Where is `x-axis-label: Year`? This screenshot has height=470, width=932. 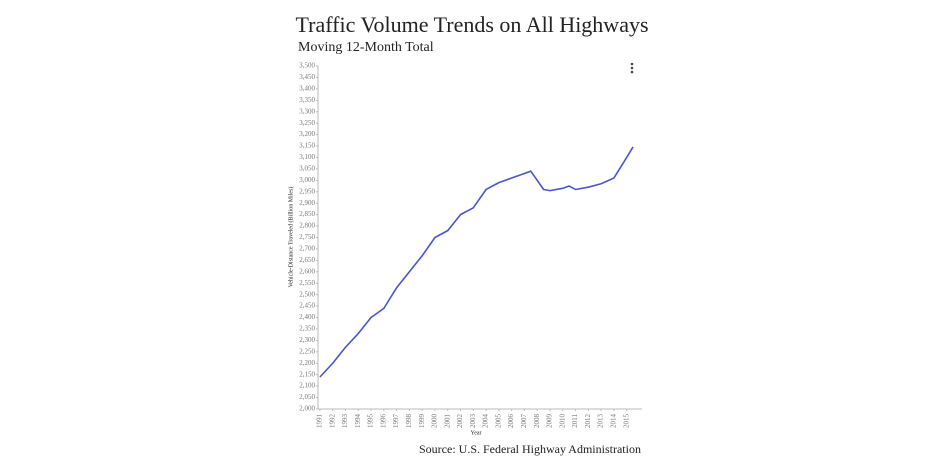 x-axis-label: Year is located at coordinates (475, 433).